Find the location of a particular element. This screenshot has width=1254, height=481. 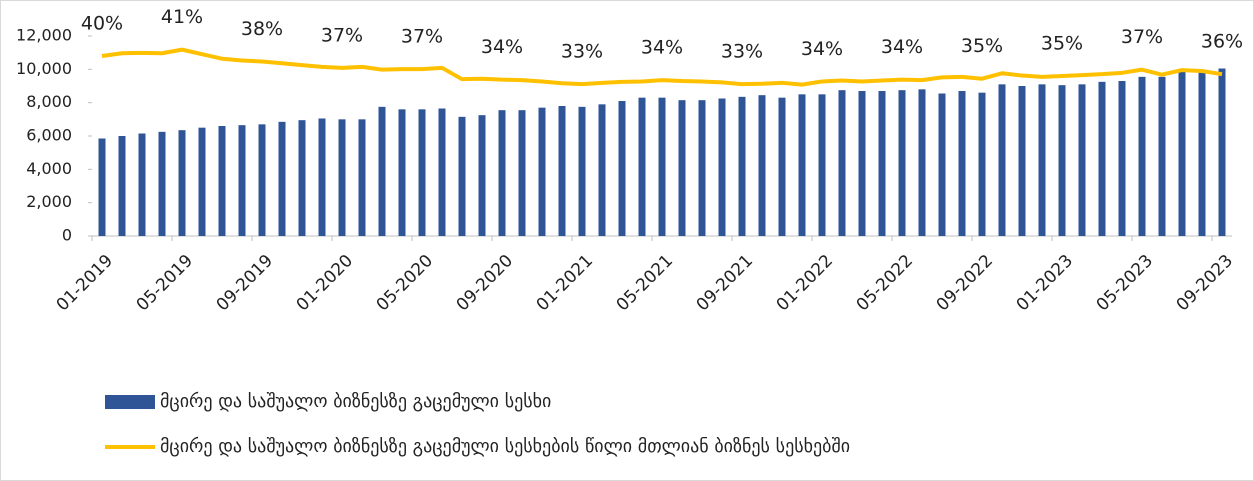

y-tick-label: 2,000 is located at coordinates (49, 201).